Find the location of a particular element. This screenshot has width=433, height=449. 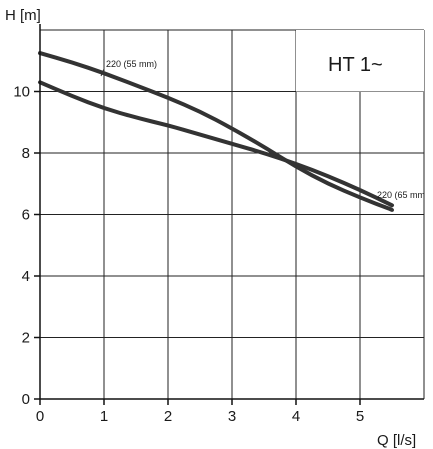

y-axis-label: H [m] is located at coordinates (23, 15).